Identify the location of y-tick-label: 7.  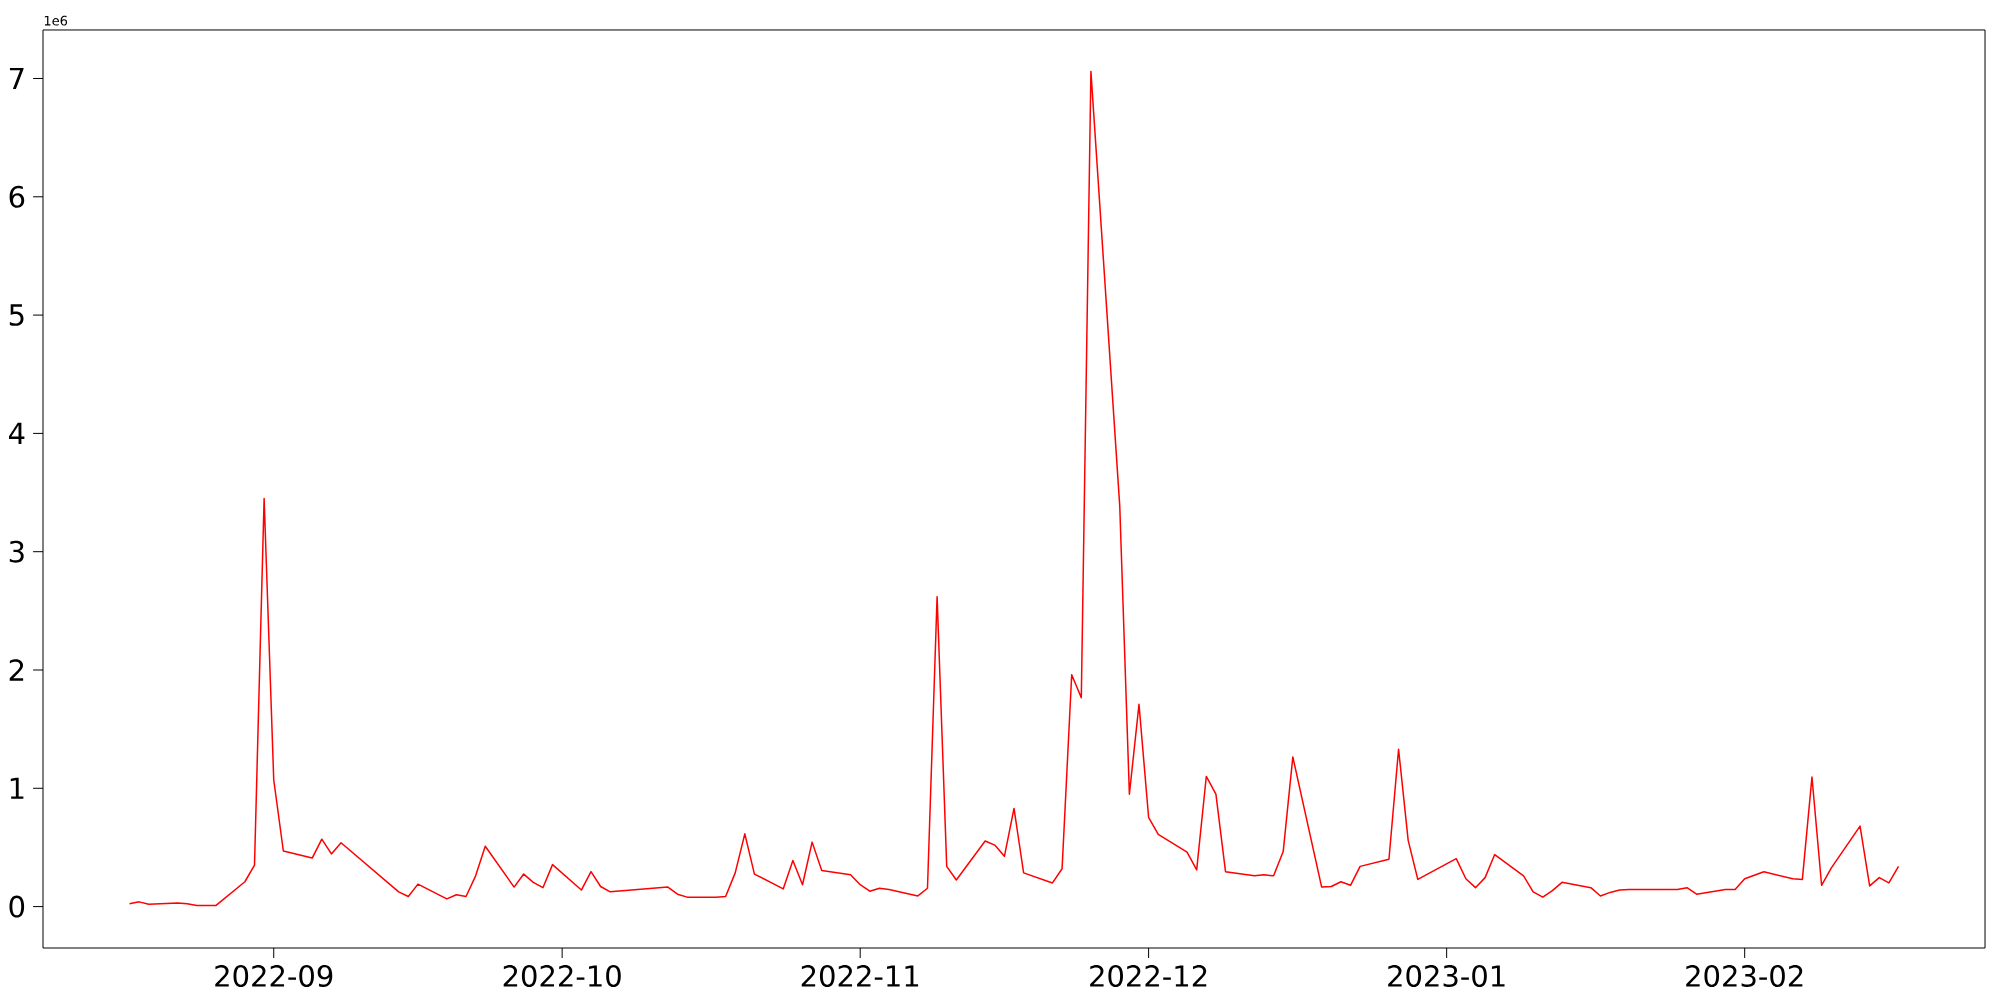
(16, 78).